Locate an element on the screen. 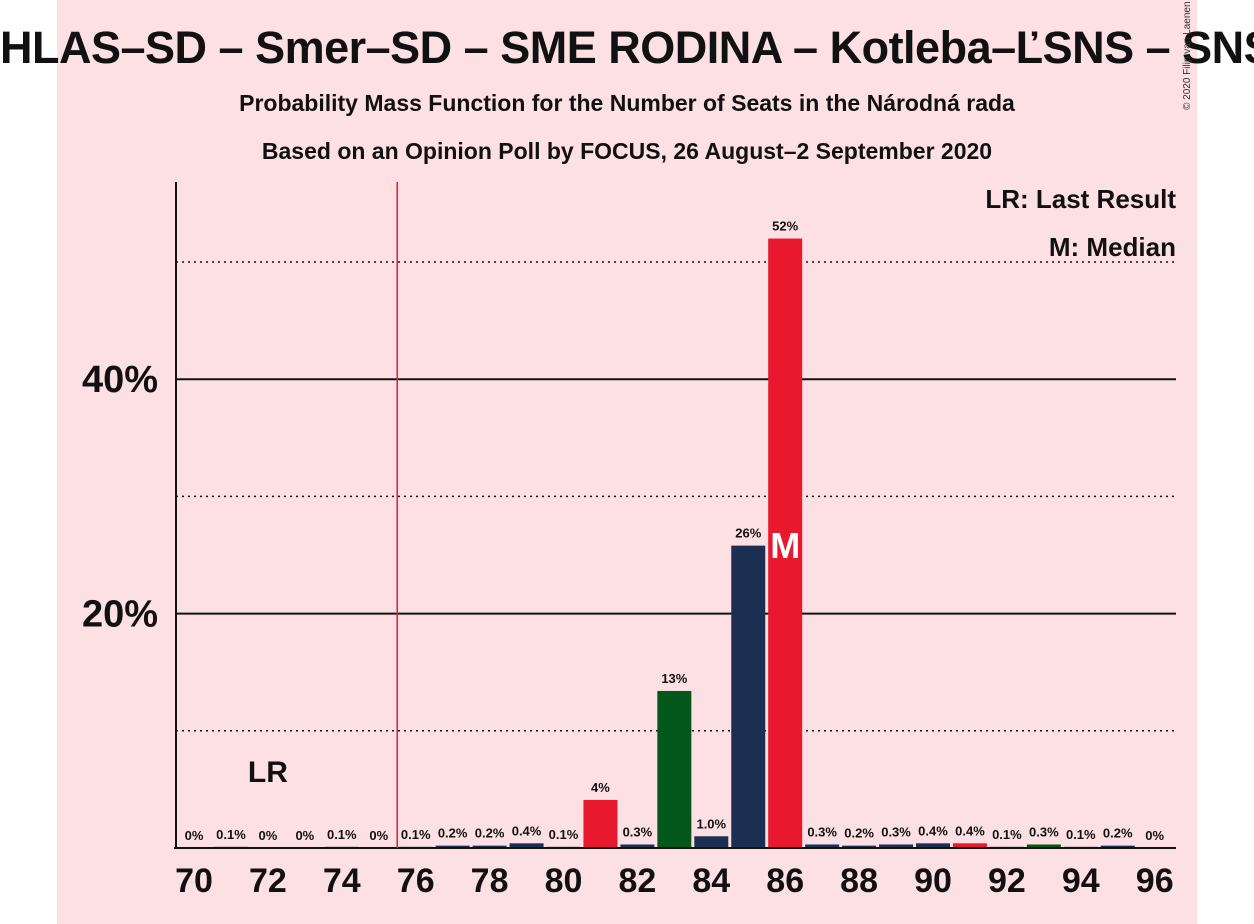 The width and height of the screenshot is (1254, 924). legend-last-result: LR: Last Result is located at coordinates (1080, 199).